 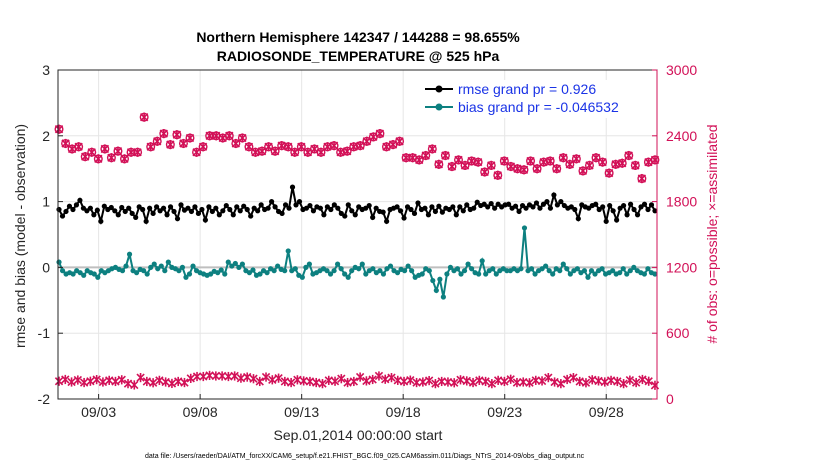 I want to click on y-axis-left: -2 -1 0 1 2 3, so click(x=50, y=234).